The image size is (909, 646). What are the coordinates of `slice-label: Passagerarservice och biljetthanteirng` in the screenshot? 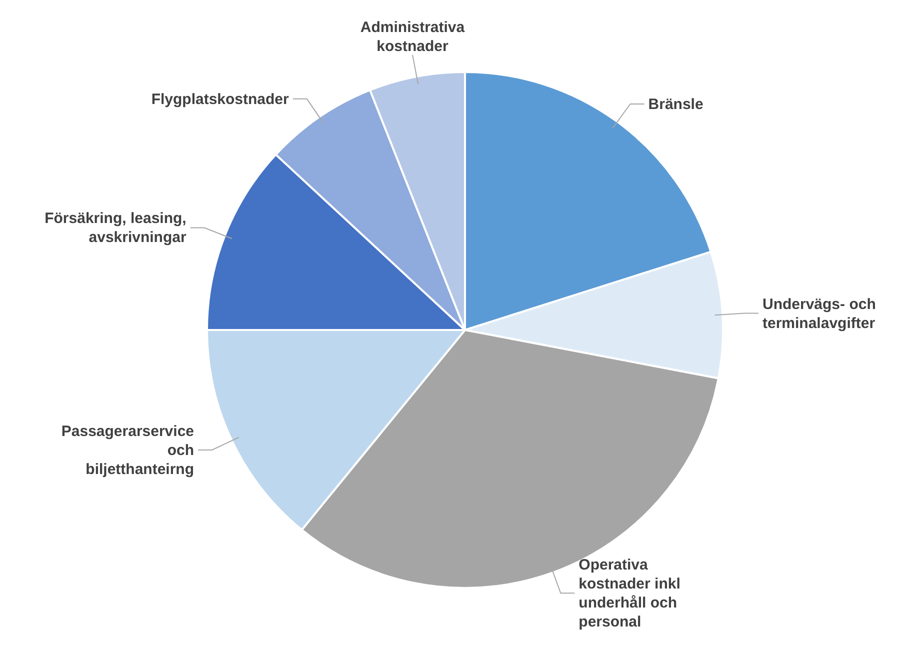 It's located at (127, 450).